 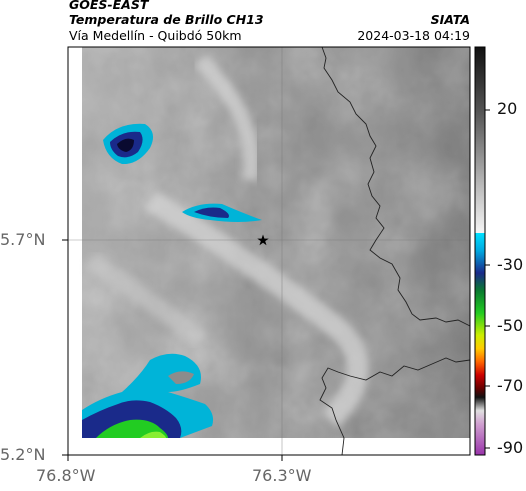 I want to click on colorbar-tick-label: -30, so click(x=510, y=264).